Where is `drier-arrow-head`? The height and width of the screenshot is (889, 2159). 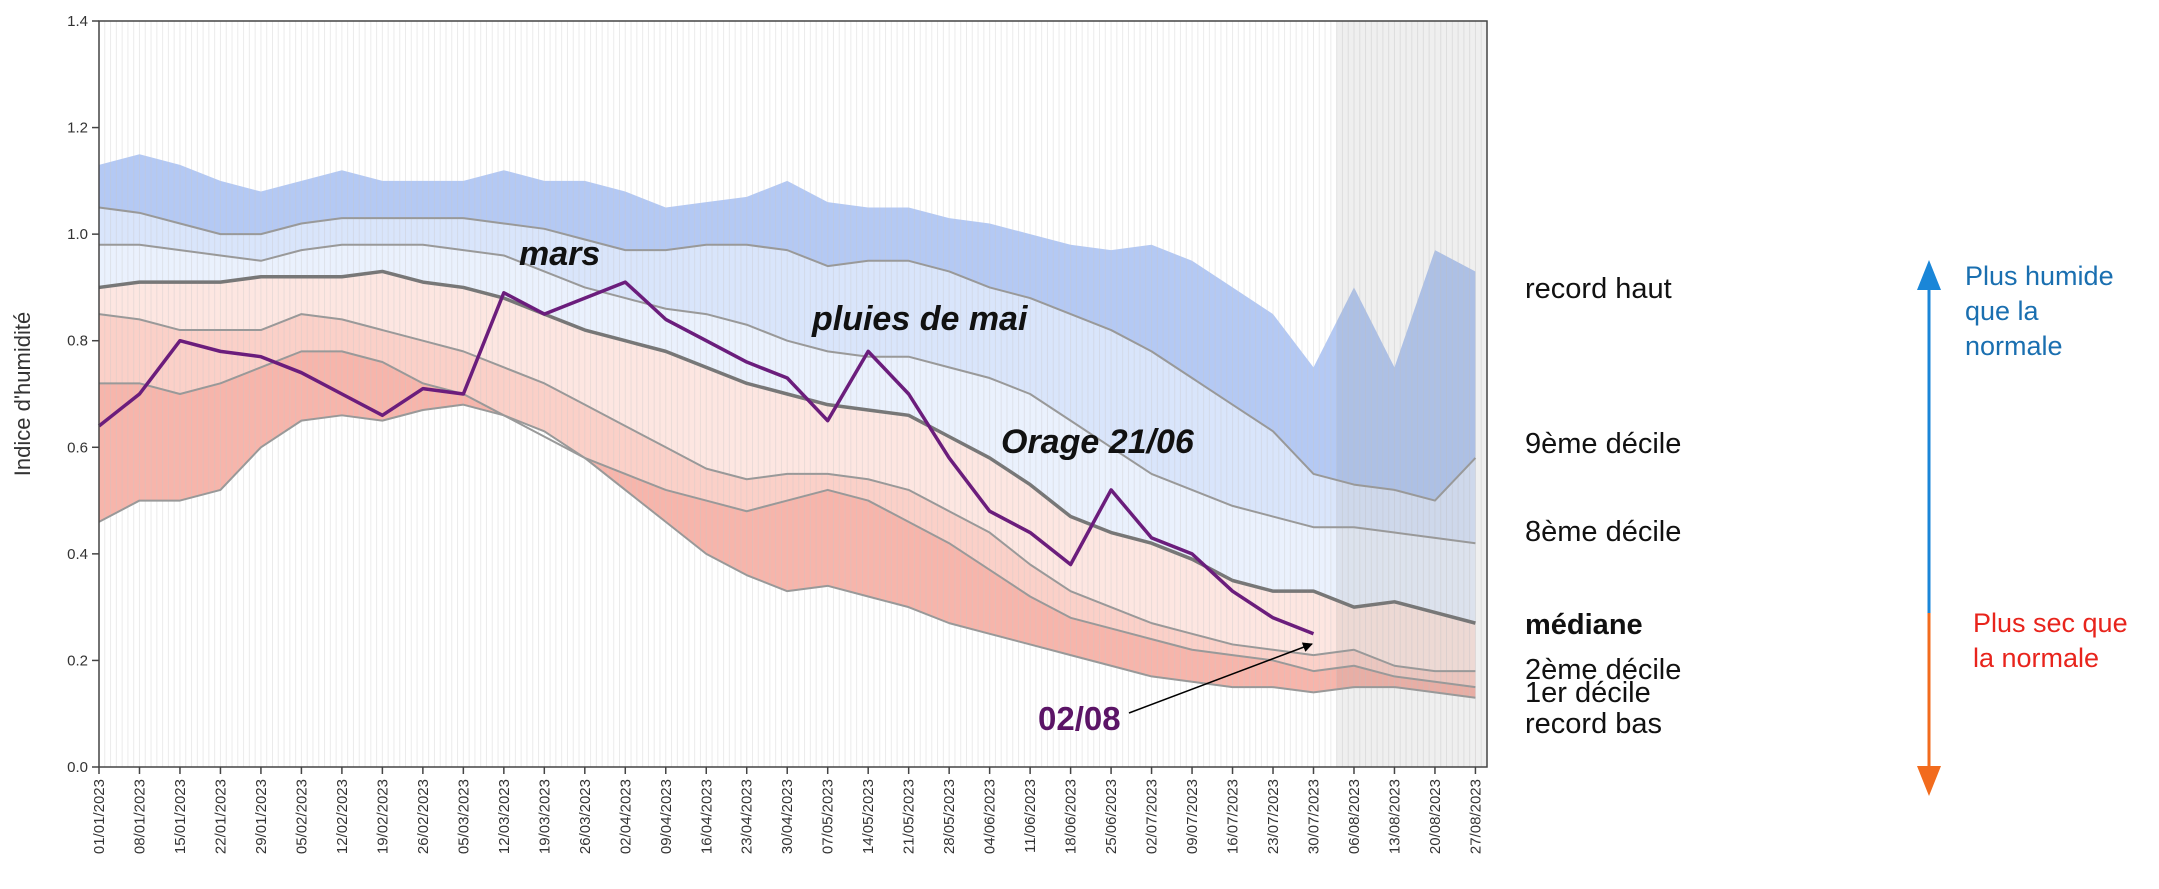 drier-arrow-head is located at coordinates (1929, 781).